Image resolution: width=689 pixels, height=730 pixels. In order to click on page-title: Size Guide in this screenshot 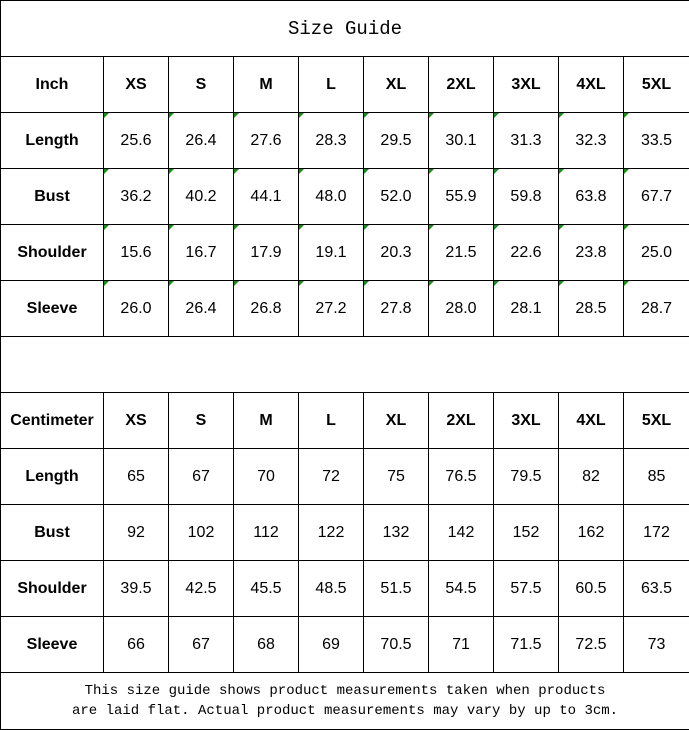, I will do `click(344, 28)`.